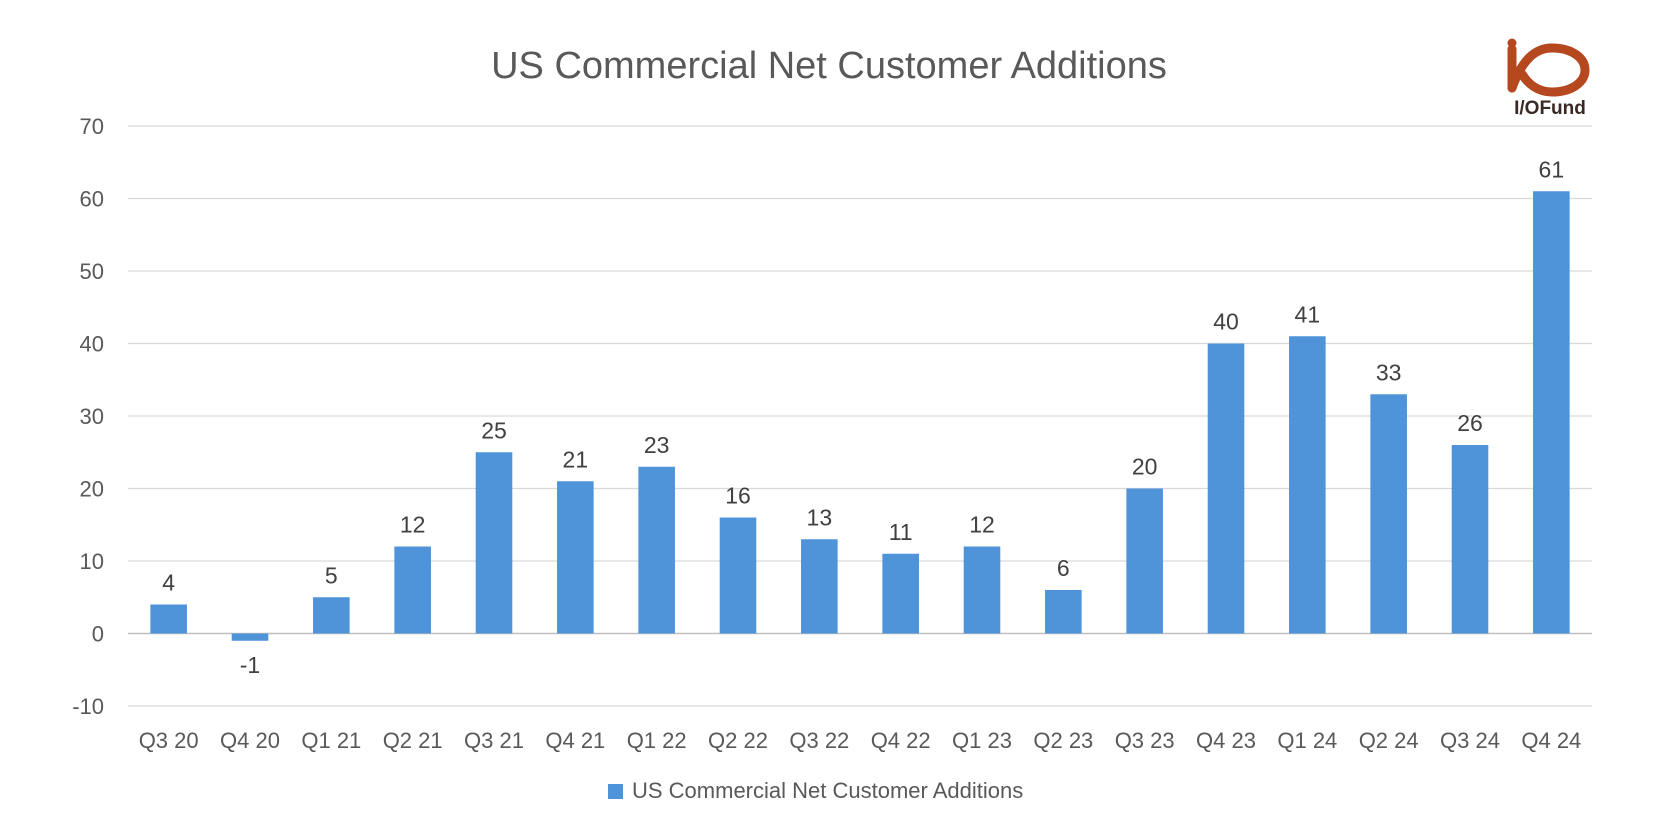 This screenshot has height=838, width=1658. What do you see at coordinates (982, 740) in the screenshot?
I see `x-tick-label: Q1 23` at bounding box center [982, 740].